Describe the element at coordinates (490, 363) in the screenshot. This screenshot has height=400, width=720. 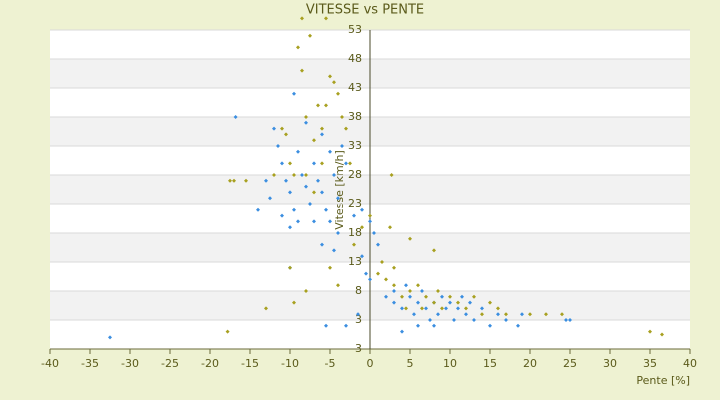
I see `x-tick-label: 15` at that location.